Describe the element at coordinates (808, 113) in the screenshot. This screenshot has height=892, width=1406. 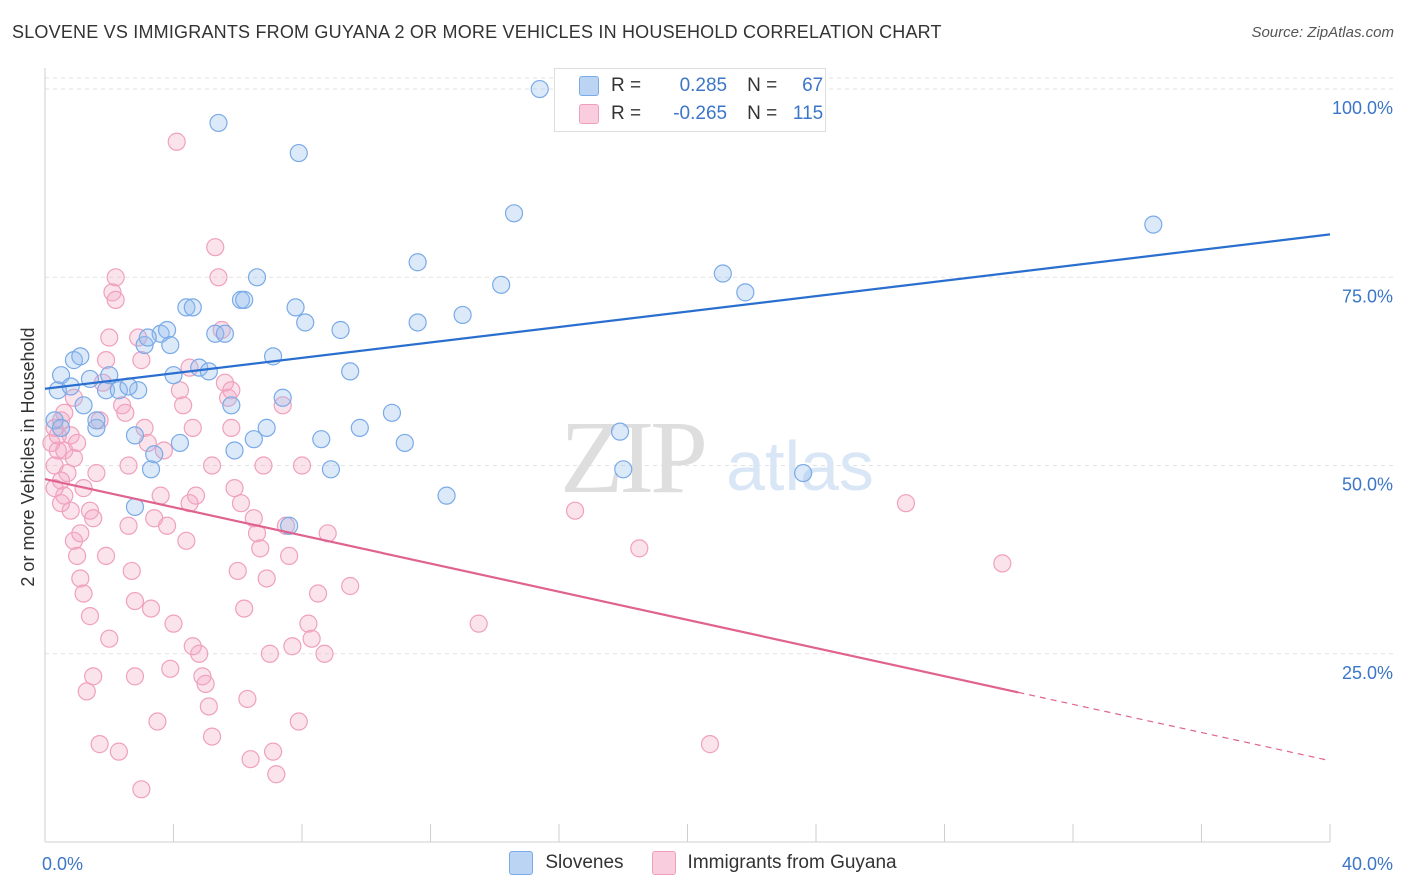
I see `legend-n-value: 115` at that location.